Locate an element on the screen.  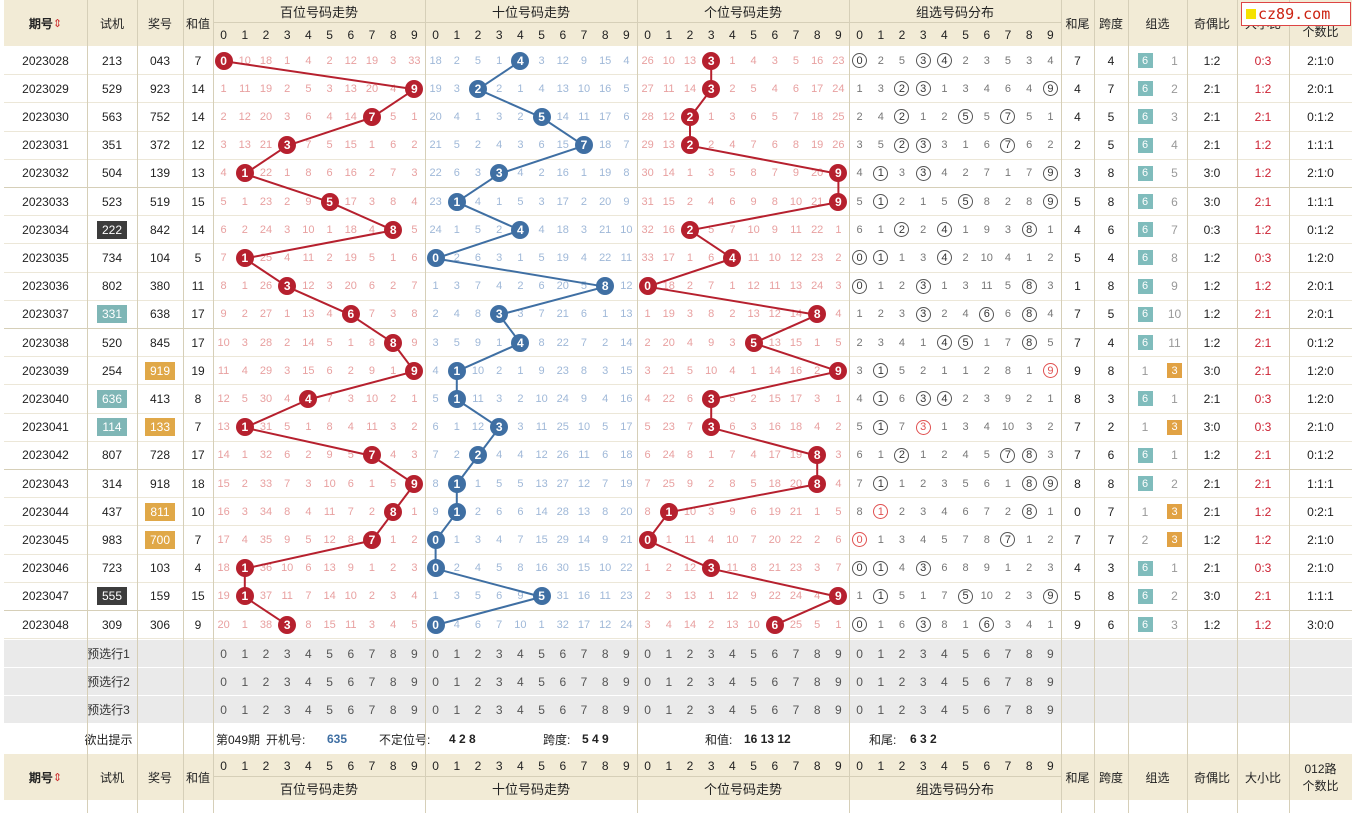
site-logo: cz89.com is located at coordinates (1296, 14).